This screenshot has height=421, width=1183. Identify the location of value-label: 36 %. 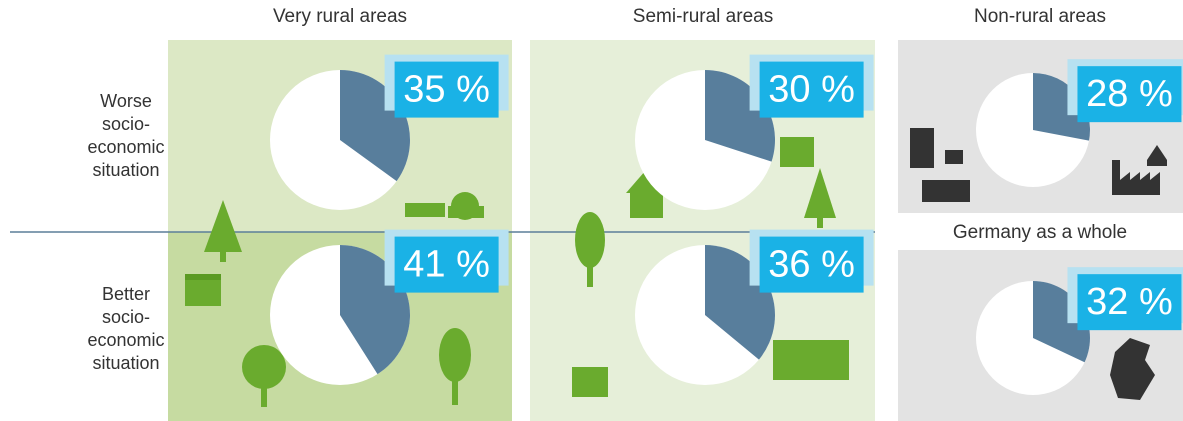
(811, 265).